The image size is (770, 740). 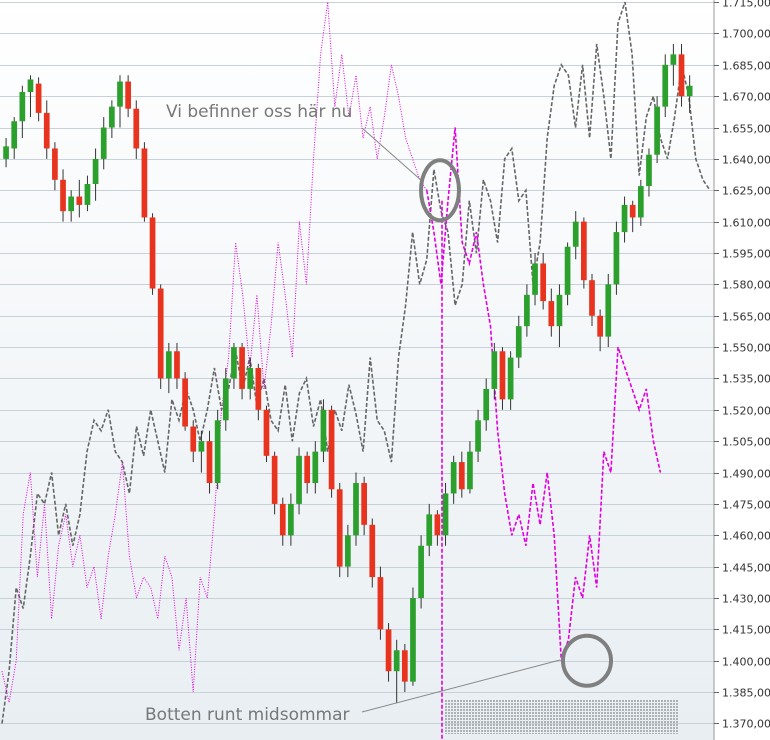 I want to click on y-tick-label: 1.655,00, so click(x=746, y=129).